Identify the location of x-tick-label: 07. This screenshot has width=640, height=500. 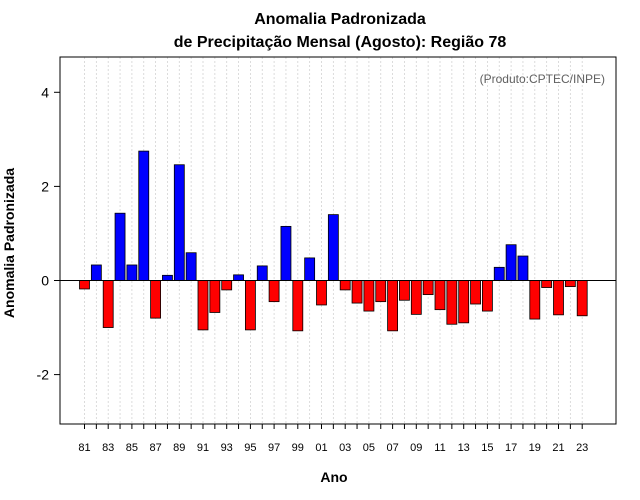
(392, 448).